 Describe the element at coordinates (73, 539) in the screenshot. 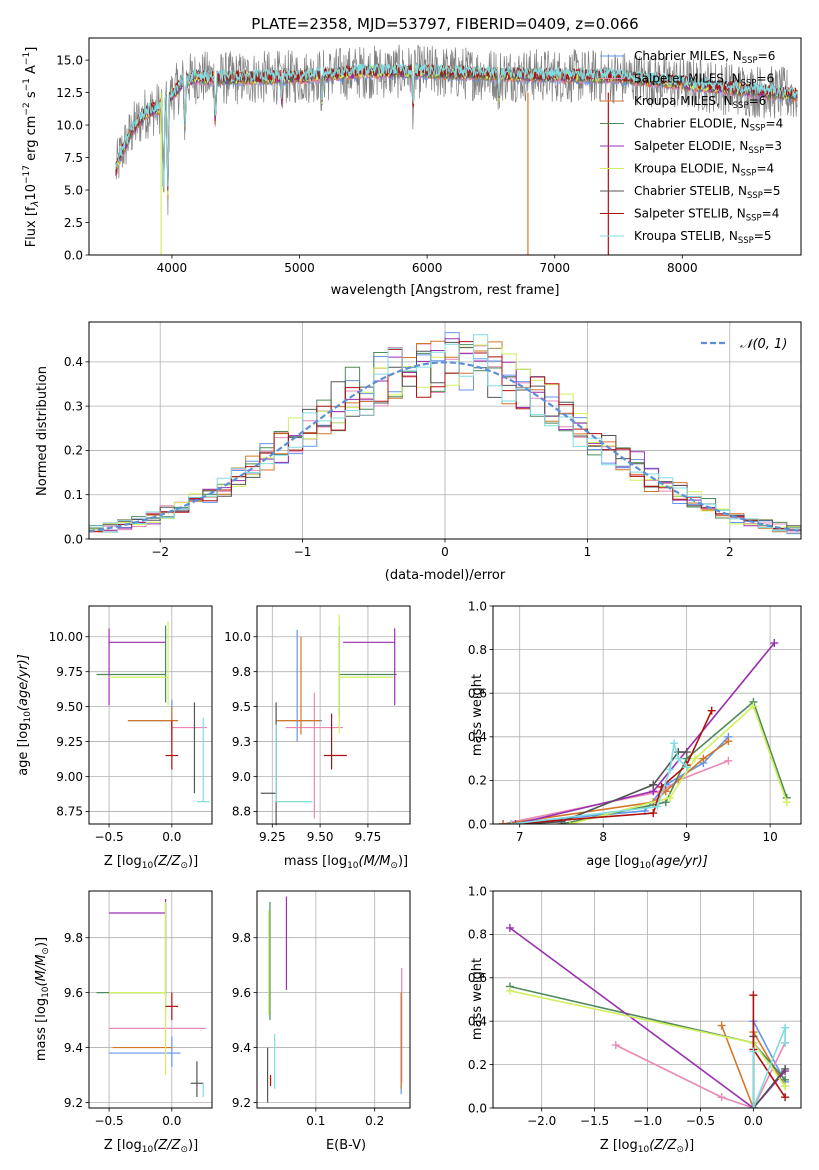

I see `y-tick-label: 0.0` at that location.